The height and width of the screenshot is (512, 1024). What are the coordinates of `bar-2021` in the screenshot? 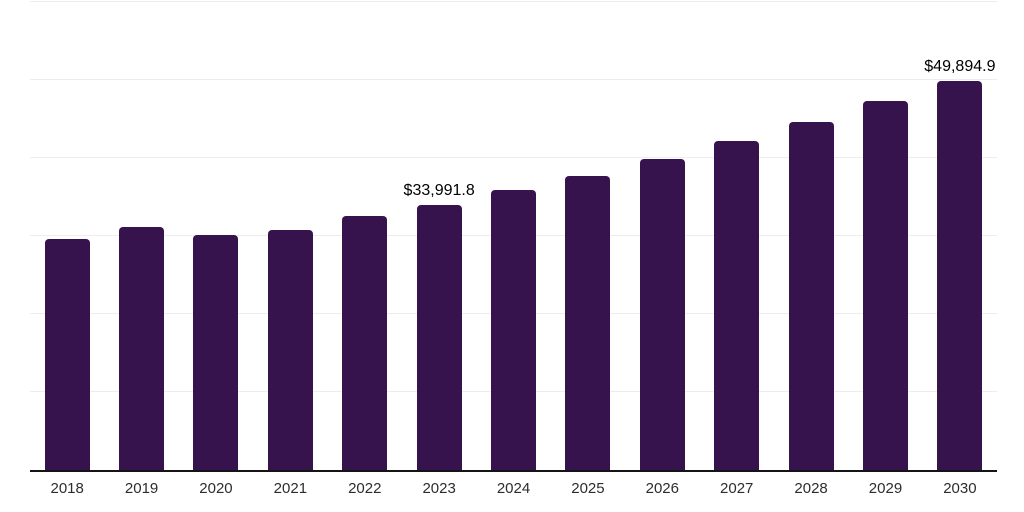 It's located at (290, 349).